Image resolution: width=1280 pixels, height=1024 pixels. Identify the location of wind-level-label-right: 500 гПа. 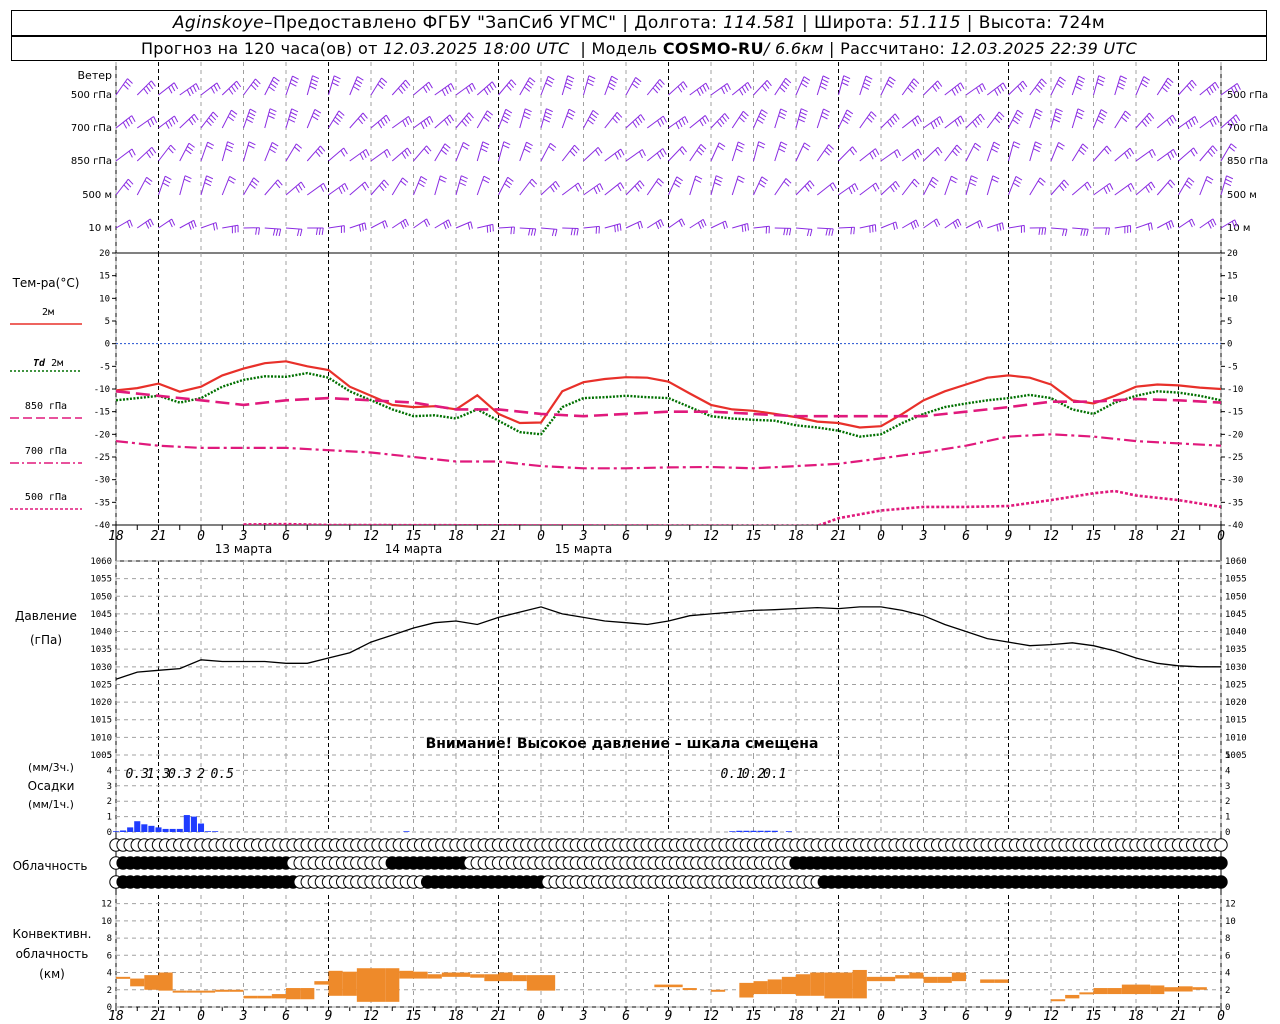
(1247, 95).